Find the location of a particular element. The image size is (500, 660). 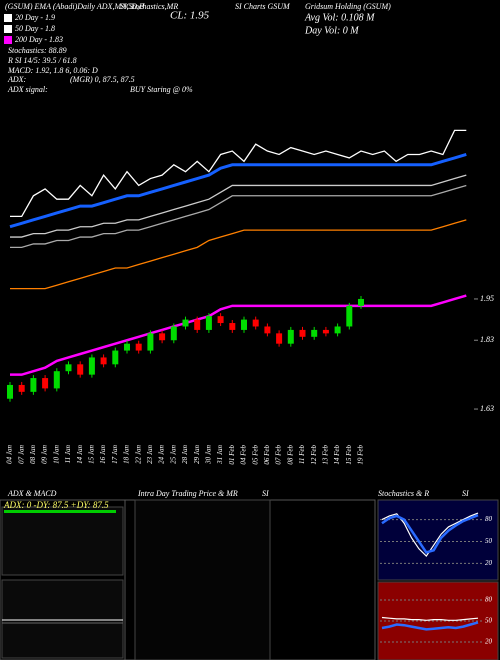

adx-signal: BUY Staring @ 0% is located at coordinates (161, 89).